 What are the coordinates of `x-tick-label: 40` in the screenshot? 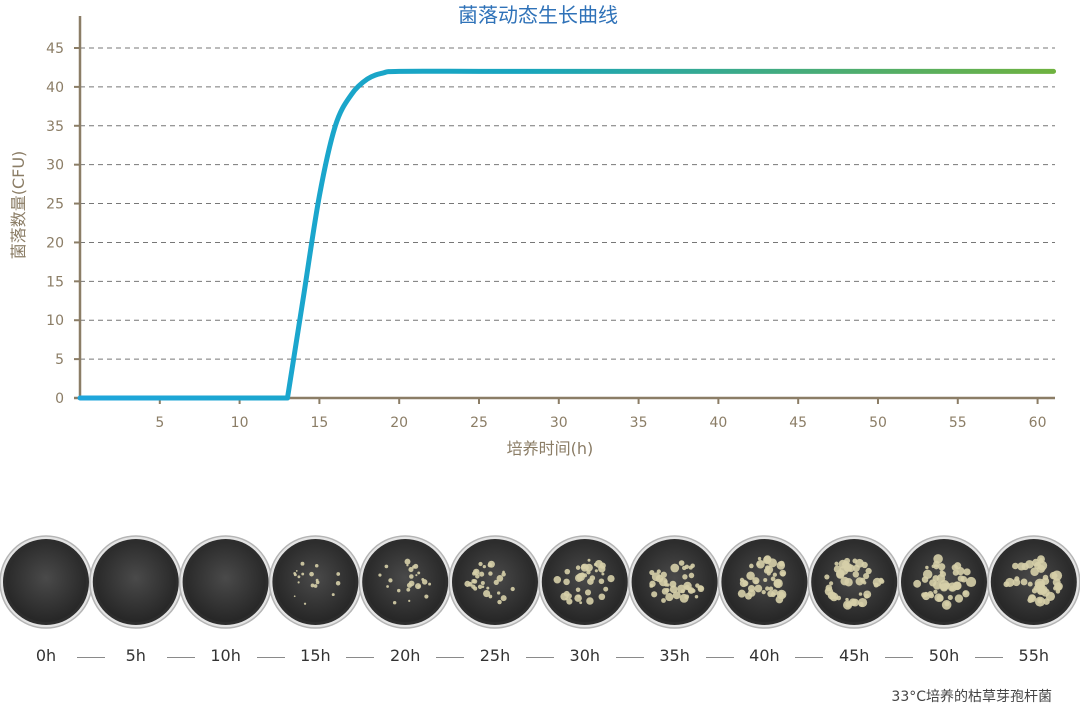 It's located at (718, 423).